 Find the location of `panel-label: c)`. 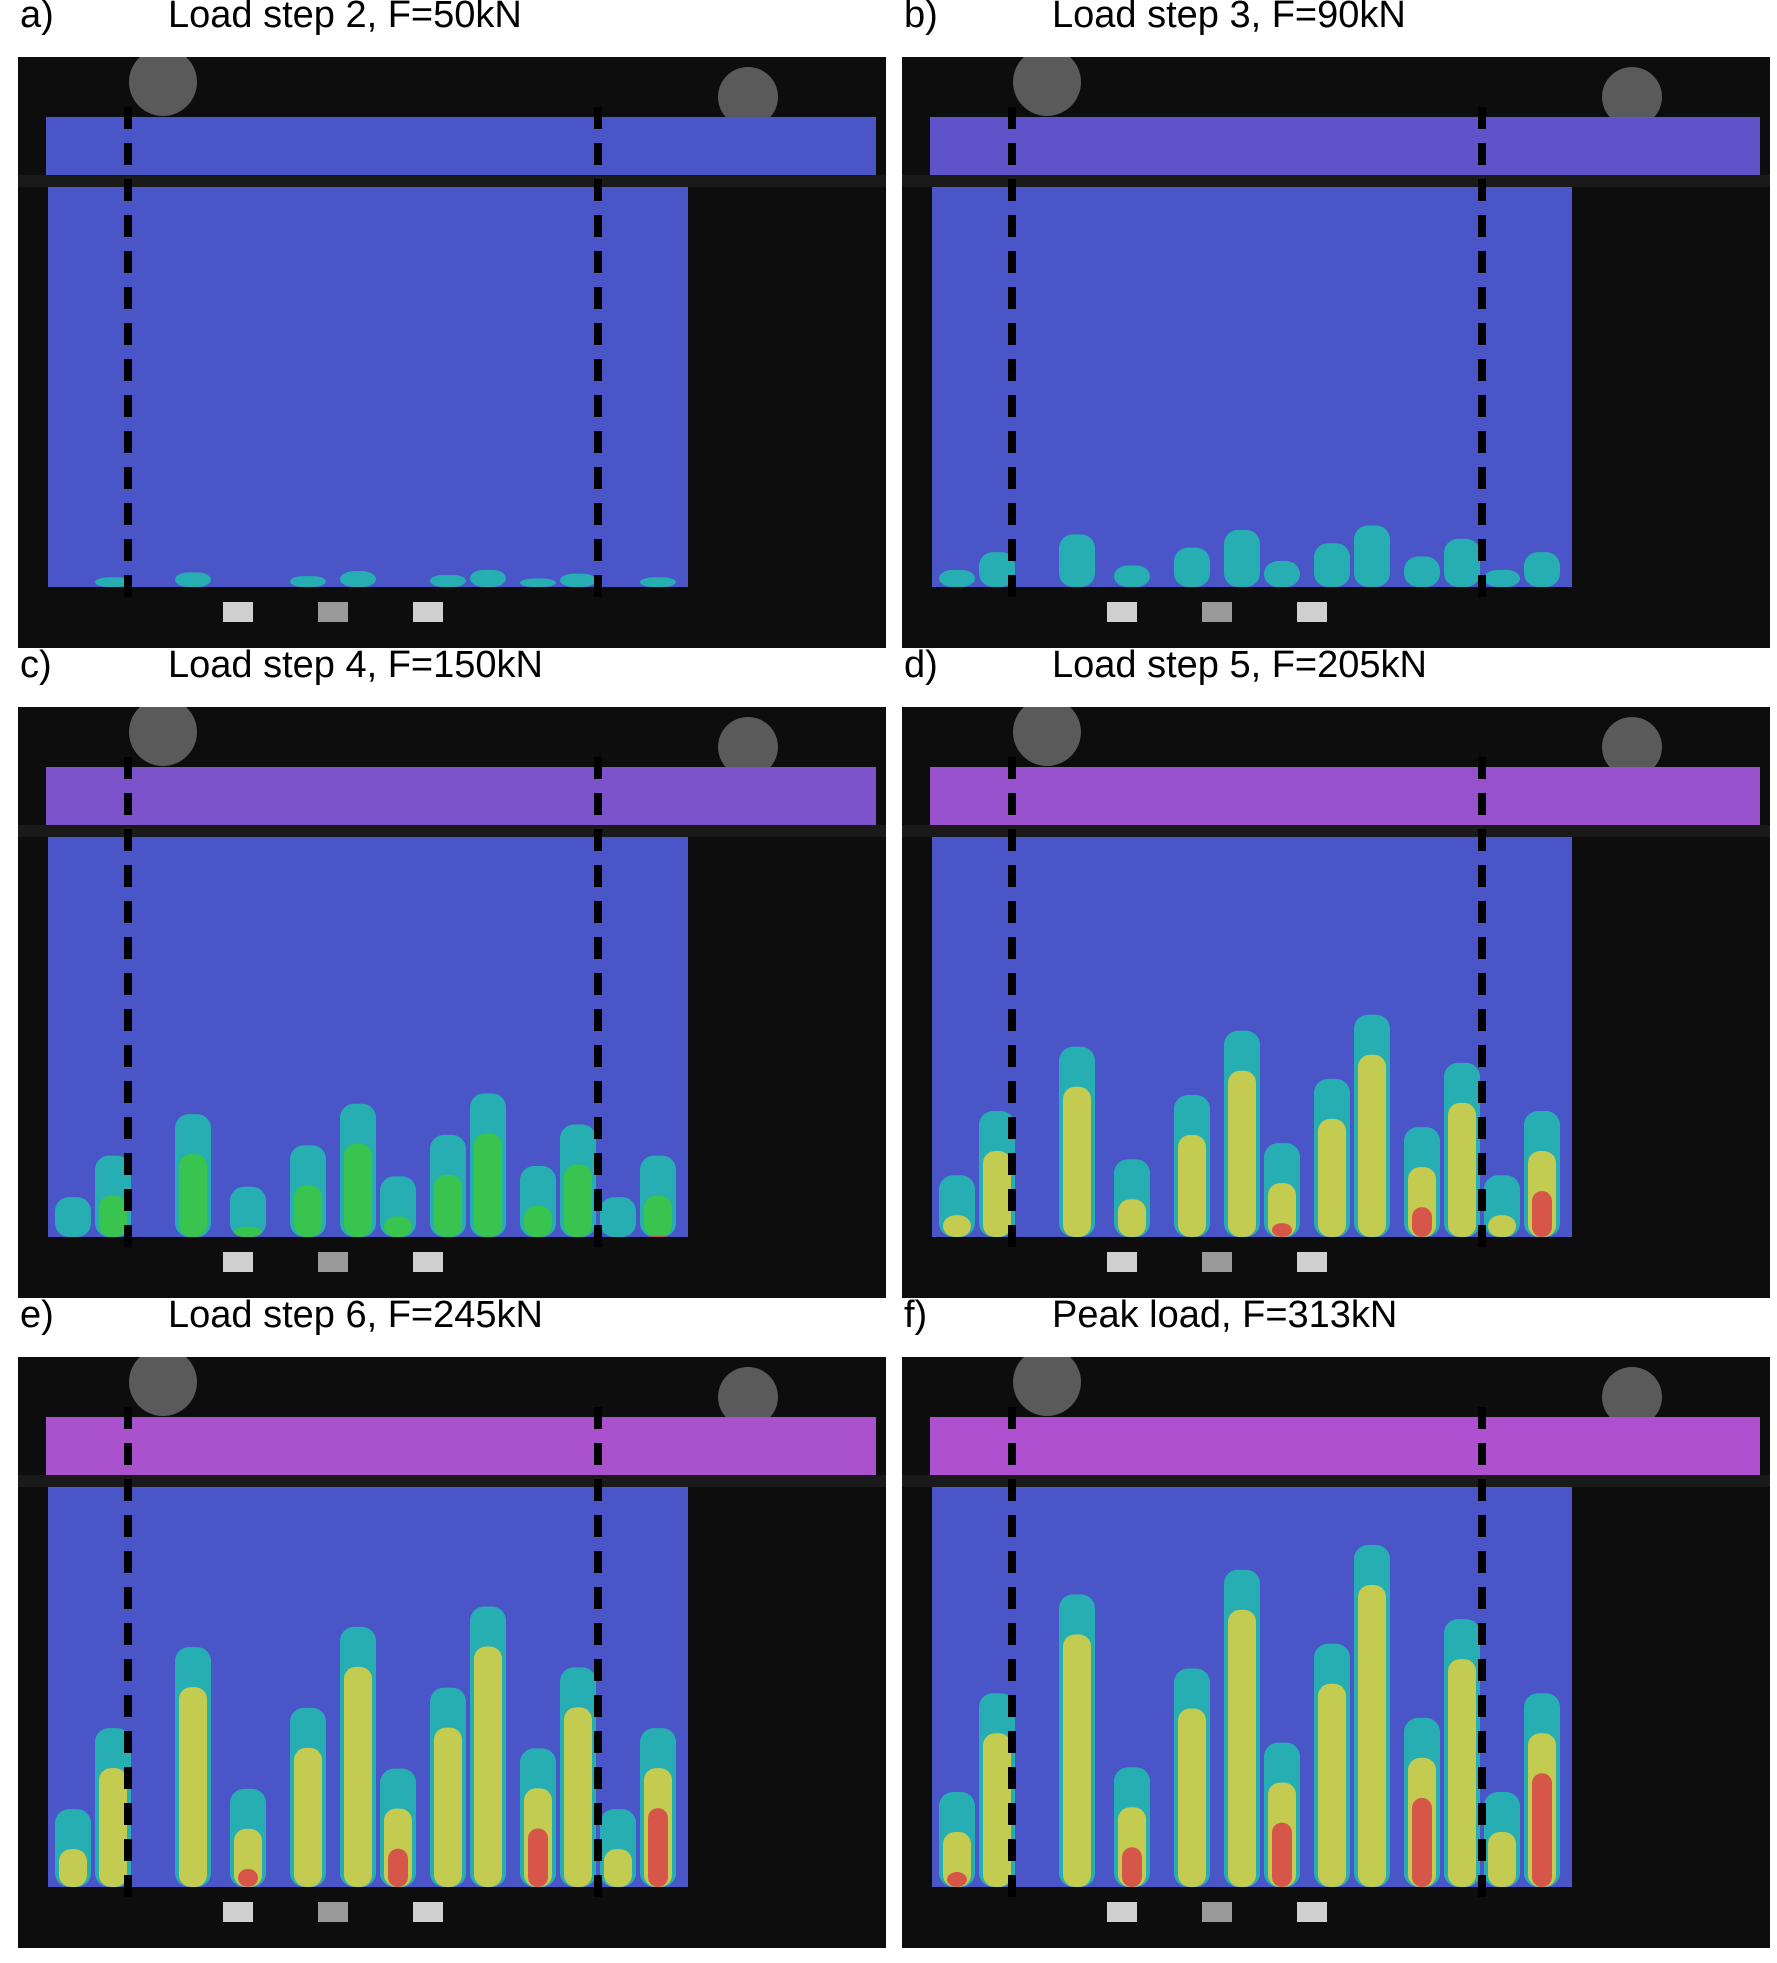

panel-label: c) is located at coordinates (36, 665).